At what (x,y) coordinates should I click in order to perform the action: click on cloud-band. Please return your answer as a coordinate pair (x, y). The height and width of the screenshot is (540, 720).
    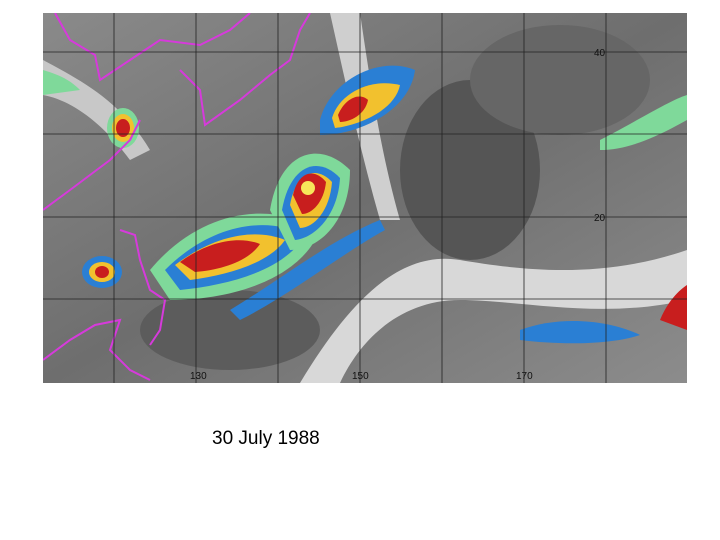
    Looking at the image, I should click on (493, 316).